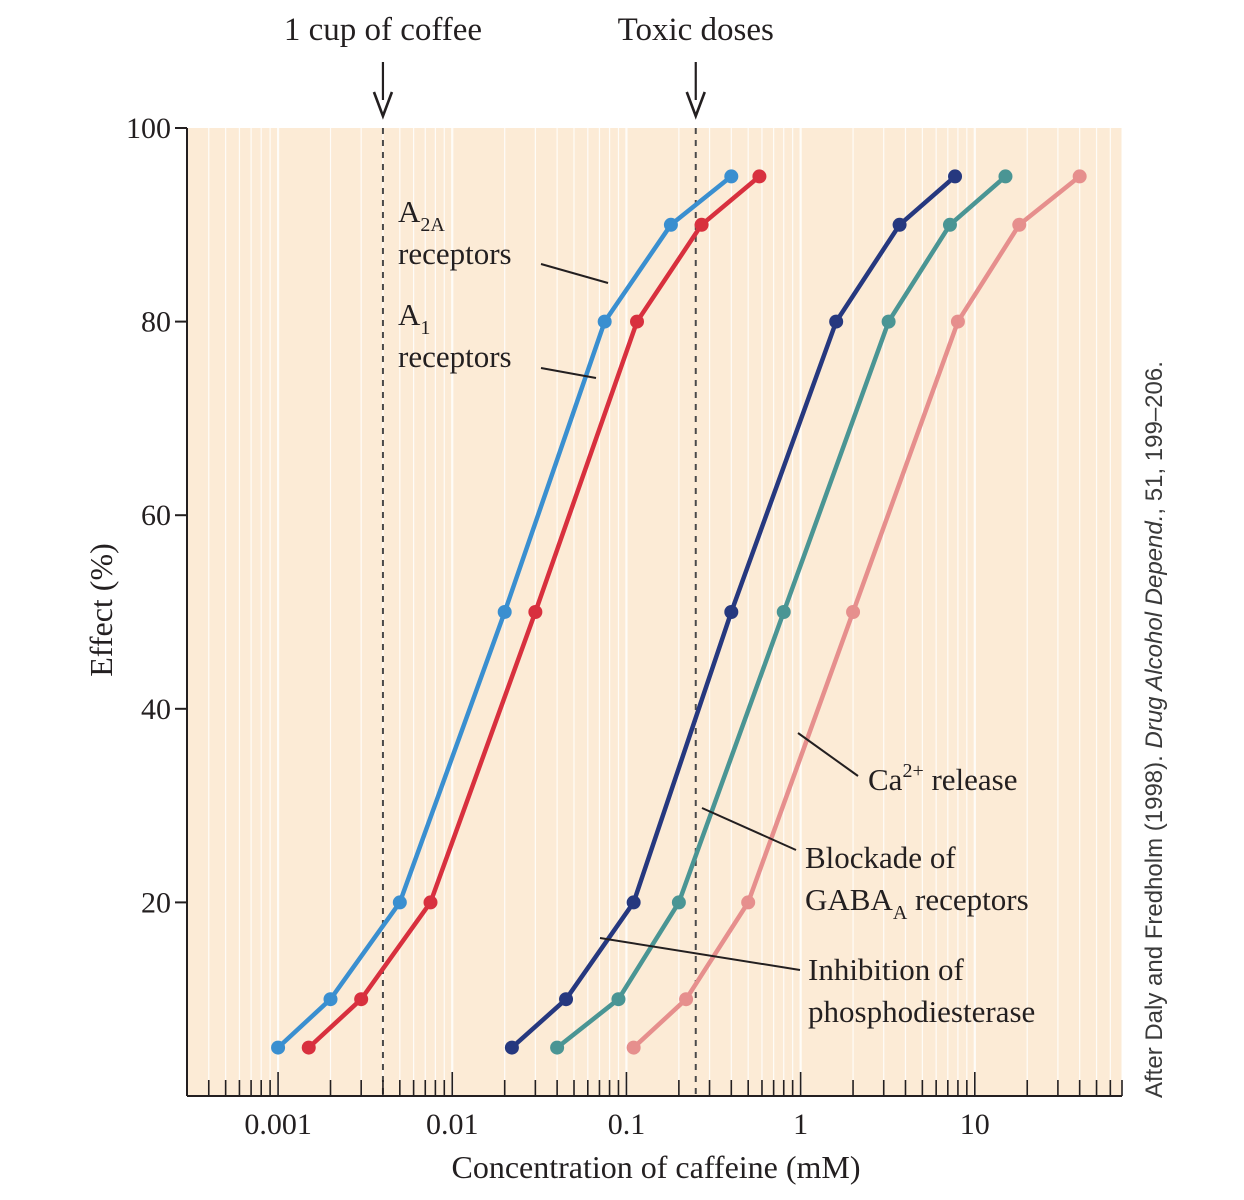  What do you see at coordinates (452, 1124) in the screenshot?
I see `x-tick-label: 0.01` at bounding box center [452, 1124].